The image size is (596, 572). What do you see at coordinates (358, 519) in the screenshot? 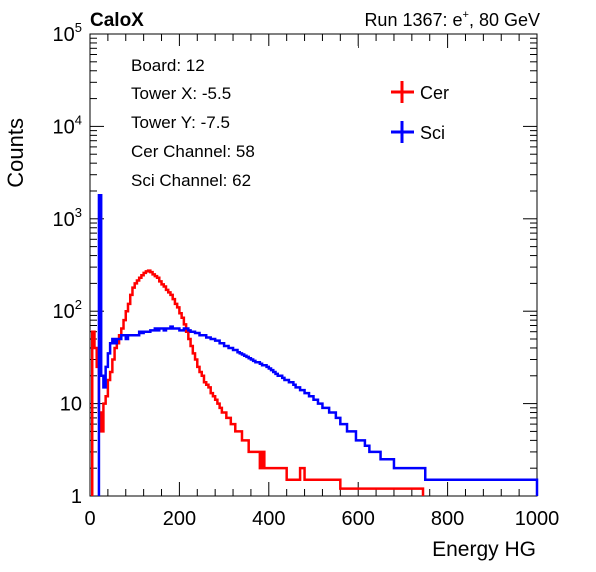
I see `x-tick-label: 600` at bounding box center [358, 519].